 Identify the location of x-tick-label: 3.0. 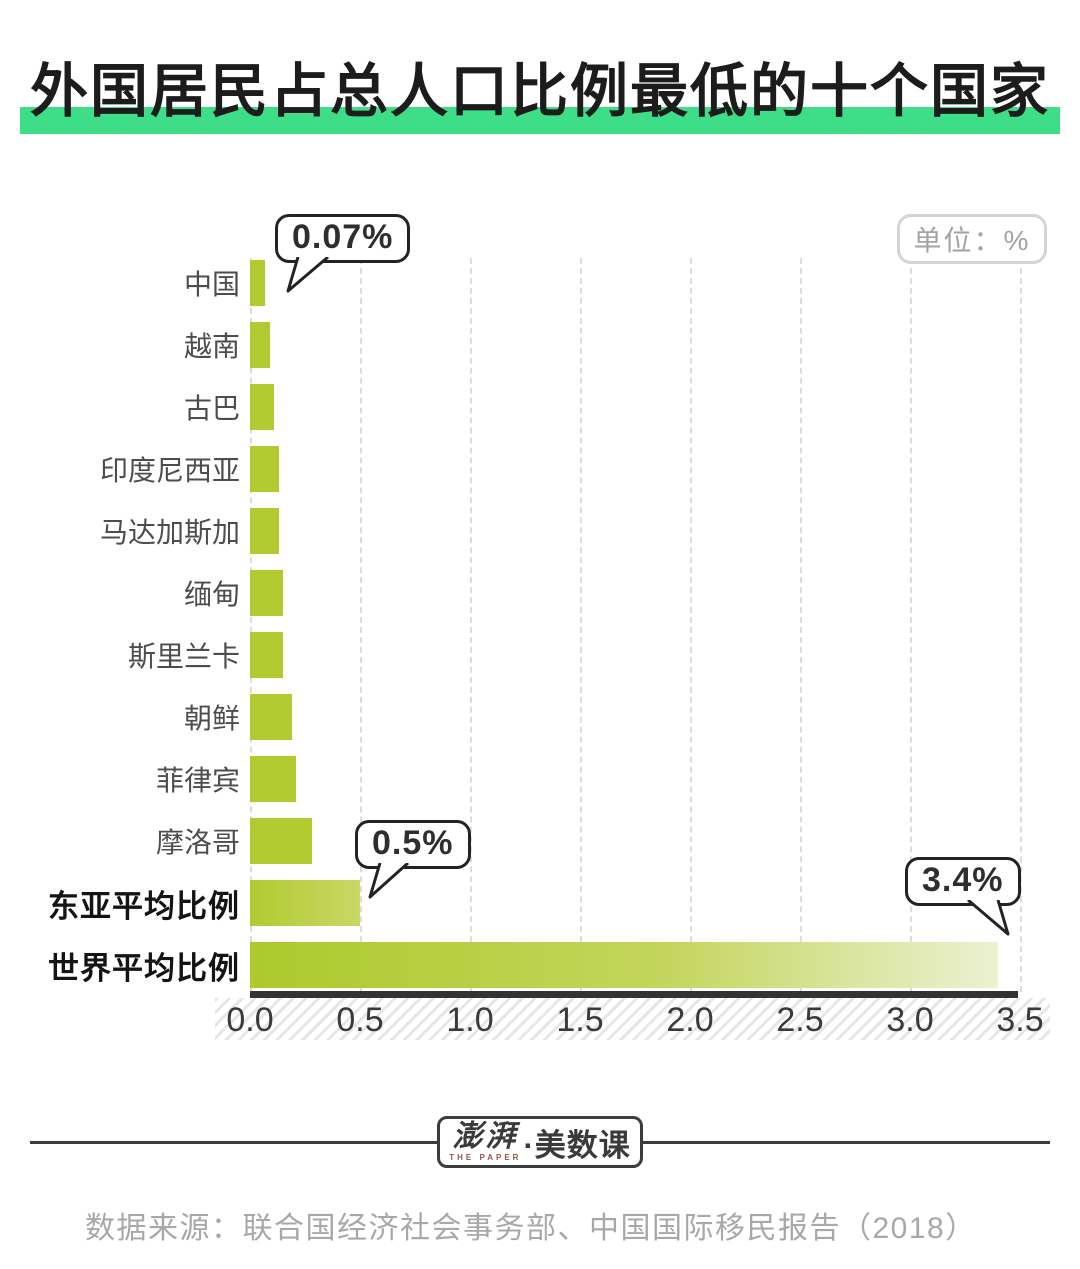
(910, 1020).